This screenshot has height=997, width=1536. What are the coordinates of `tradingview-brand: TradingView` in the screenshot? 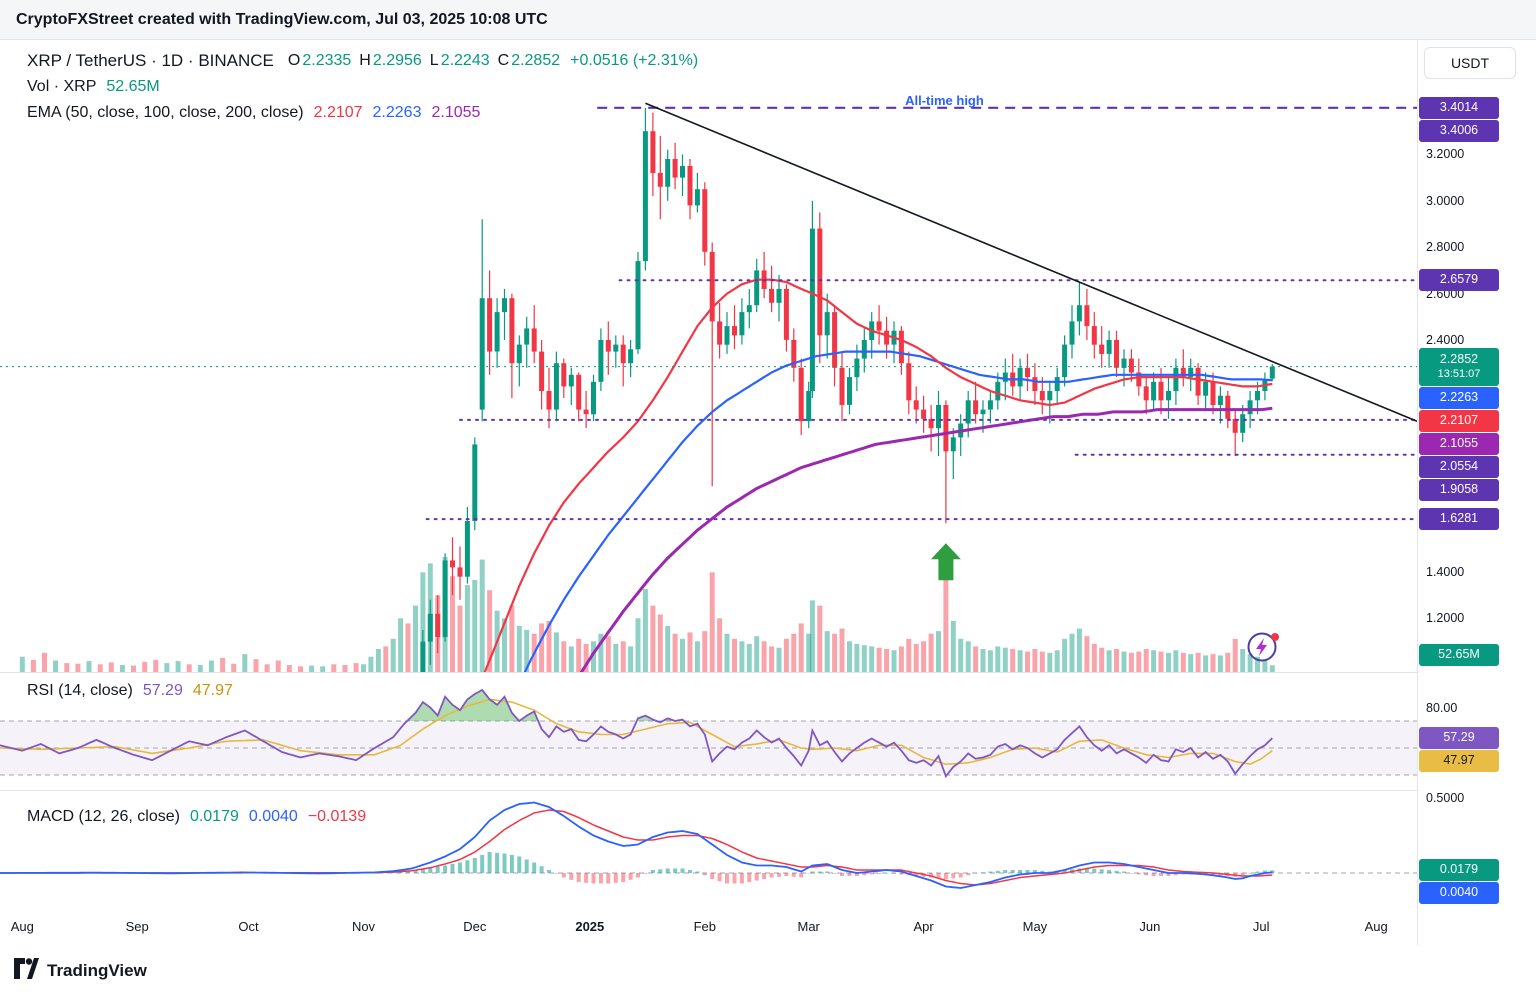 It's located at (97, 970).